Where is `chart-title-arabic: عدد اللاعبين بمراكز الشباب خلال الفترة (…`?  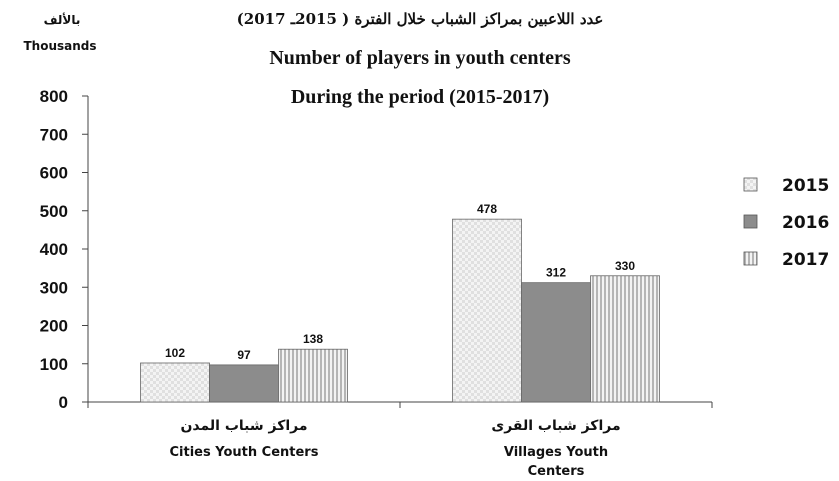
chart-title-arabic: عدد اللاعبين بمراكز الشباب خلال الفترة (… is located at coordinates (420, 19).